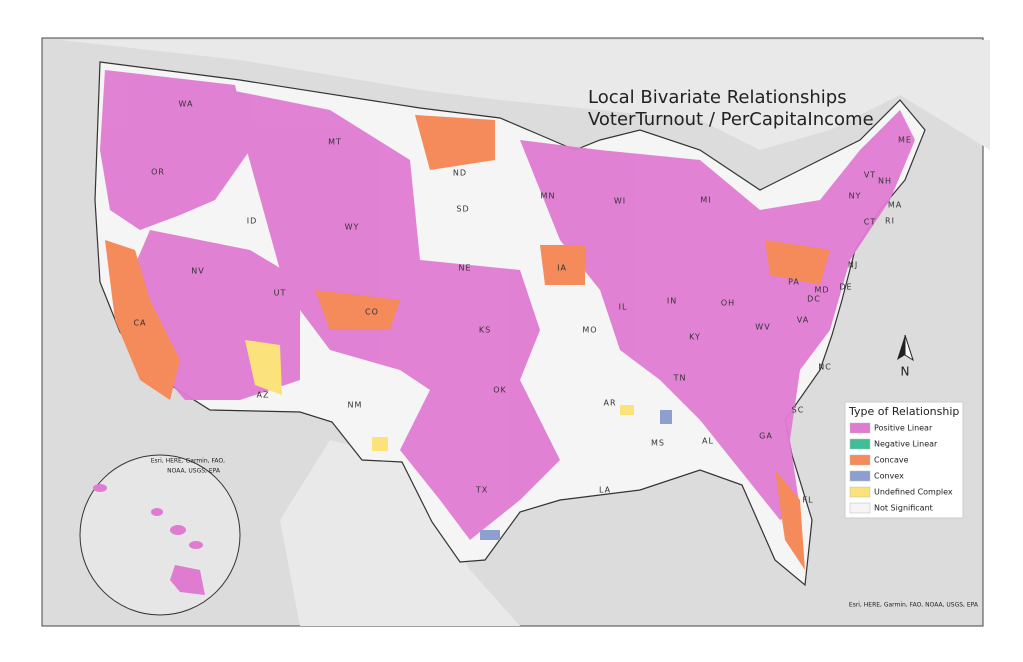 The height and width of the screenshot is (662, 1023). Describe the element at coordinates (605, 490) in the screenshot. I see `state-label: LA` at that location.